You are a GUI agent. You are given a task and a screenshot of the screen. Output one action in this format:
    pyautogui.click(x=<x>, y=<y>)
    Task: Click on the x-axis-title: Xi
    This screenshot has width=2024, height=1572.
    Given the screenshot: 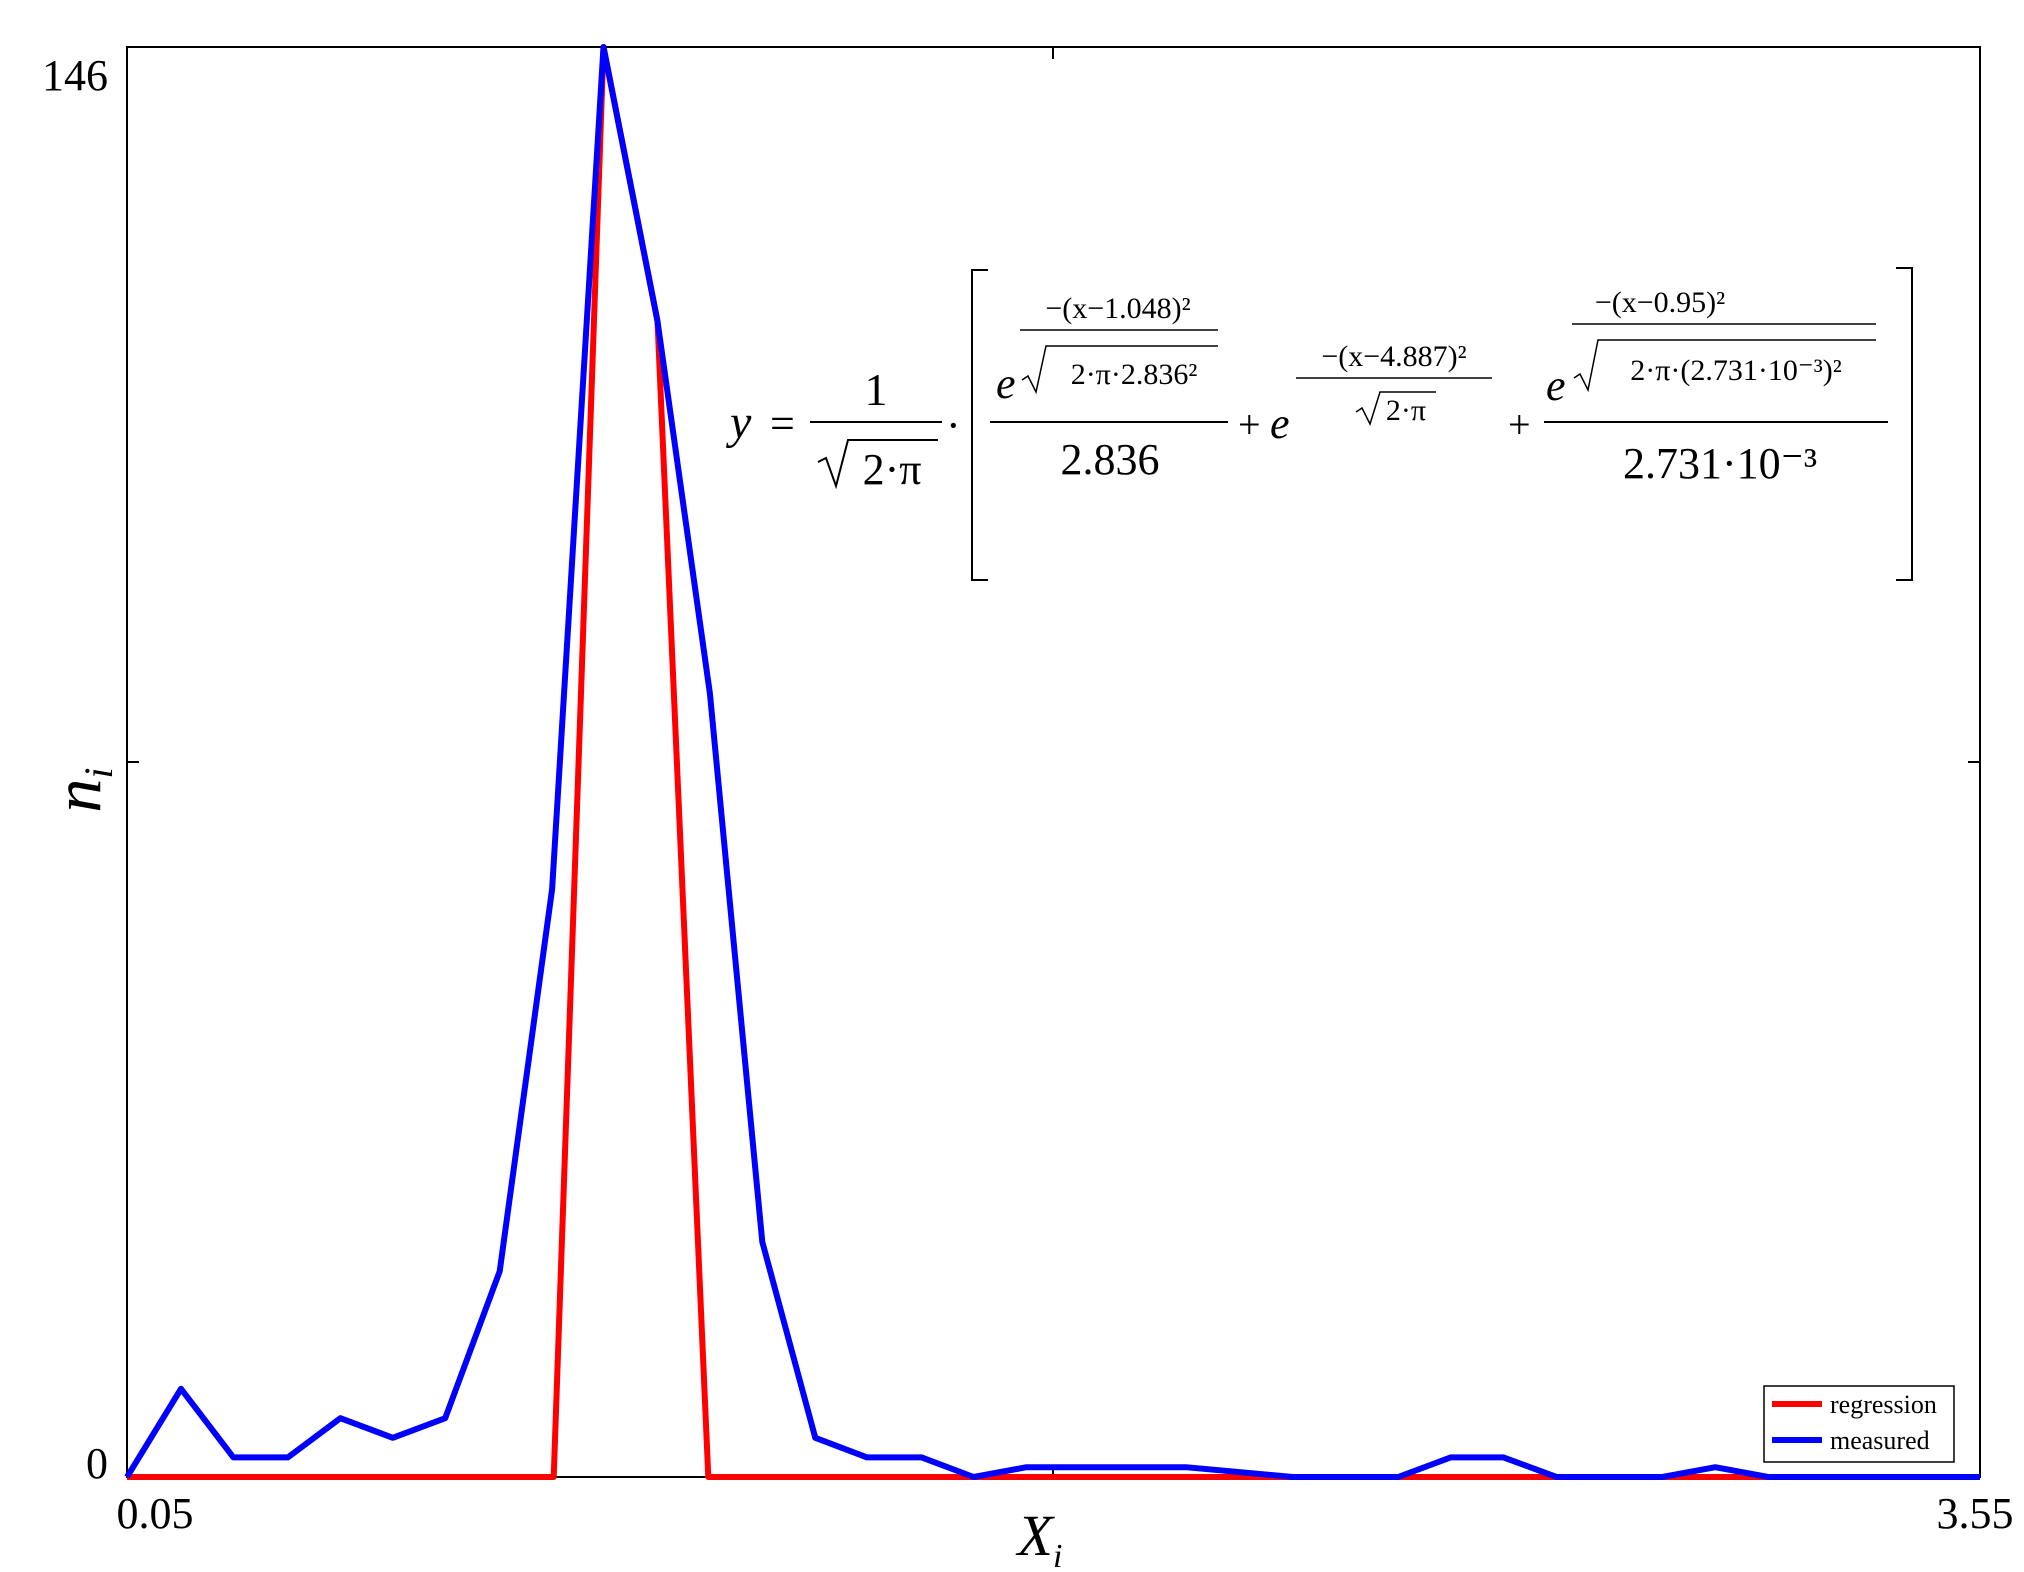 What is the action you would take?
    pyautogui.click(x=1039, y=1537)
    